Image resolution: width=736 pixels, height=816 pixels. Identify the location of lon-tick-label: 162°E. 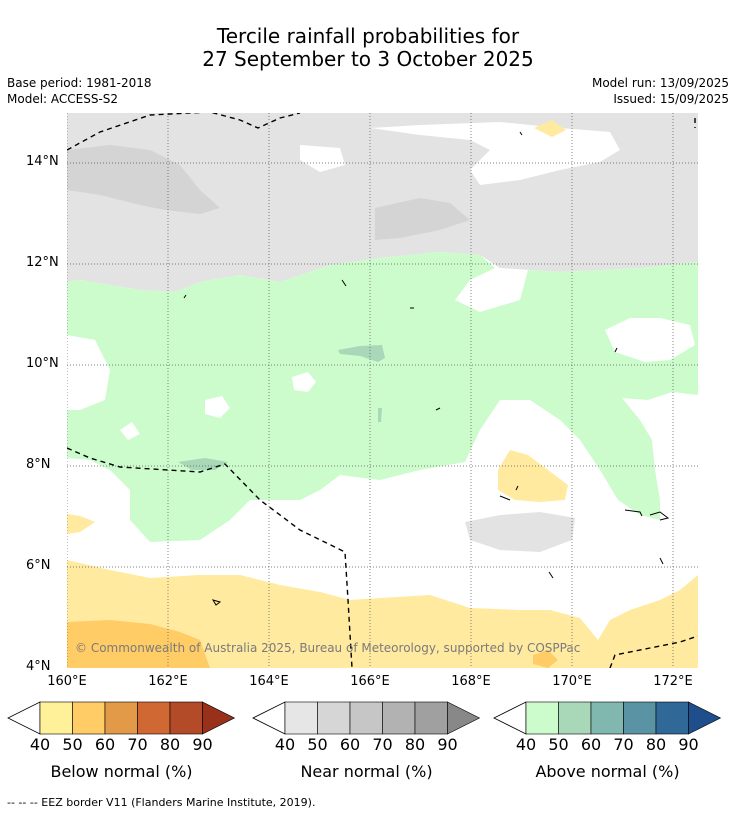
(168, 681).